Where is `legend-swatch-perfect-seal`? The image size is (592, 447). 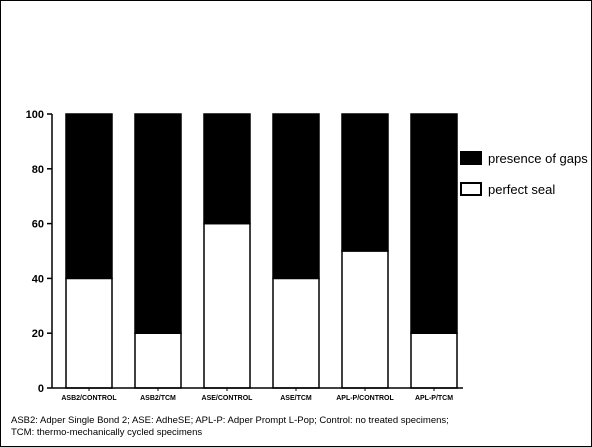
legend-swatch-perfect-seal is located at coordinates (471, 189).